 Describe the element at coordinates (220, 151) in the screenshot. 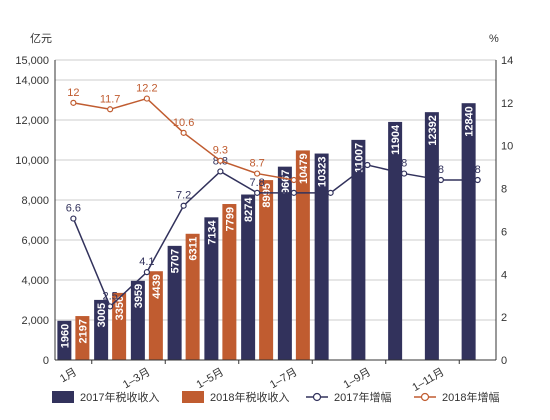

I see `point-label-2018-4: 9.3` at that location.